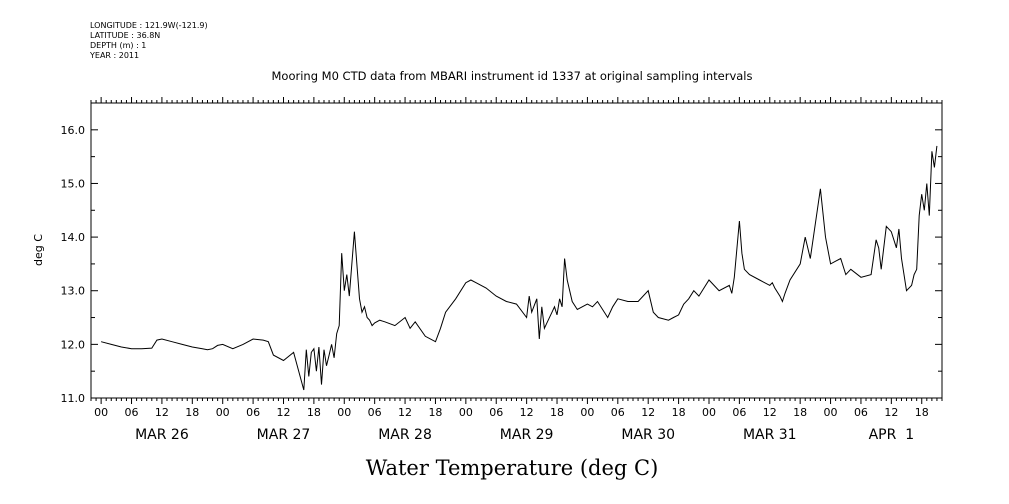  I want to click on x-day-label: MAR 27, so click(284, 435).